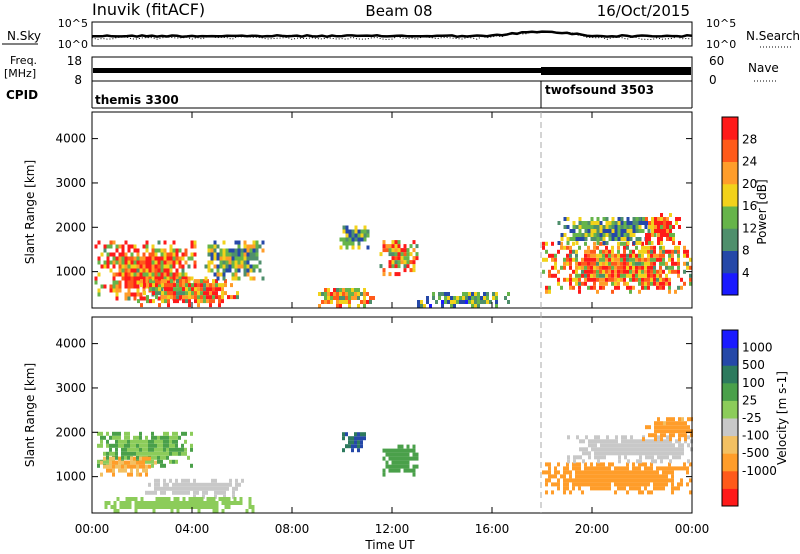 The image size is (800, 554). Describe the element at coordinates (192, 529) in the screenshot. I see `x-tick-label: 04:00` at that location.